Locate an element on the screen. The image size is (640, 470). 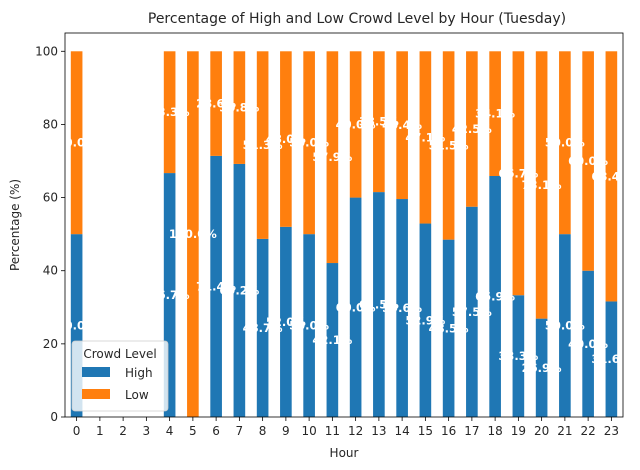
x-tick-label: 14 is located at coordinates (401, 431).